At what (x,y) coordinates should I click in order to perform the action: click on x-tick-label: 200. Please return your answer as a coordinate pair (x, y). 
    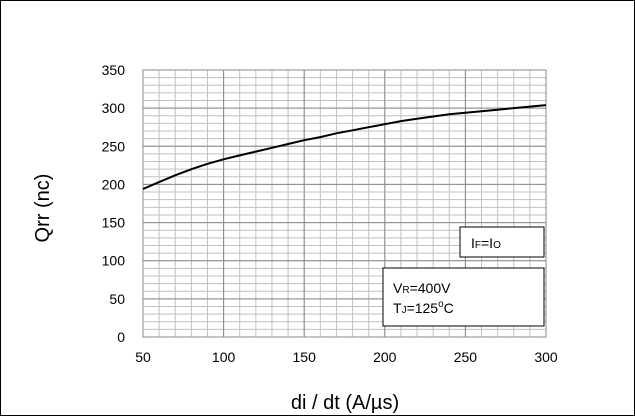
    Looking at the image, I should click on (385, 357).